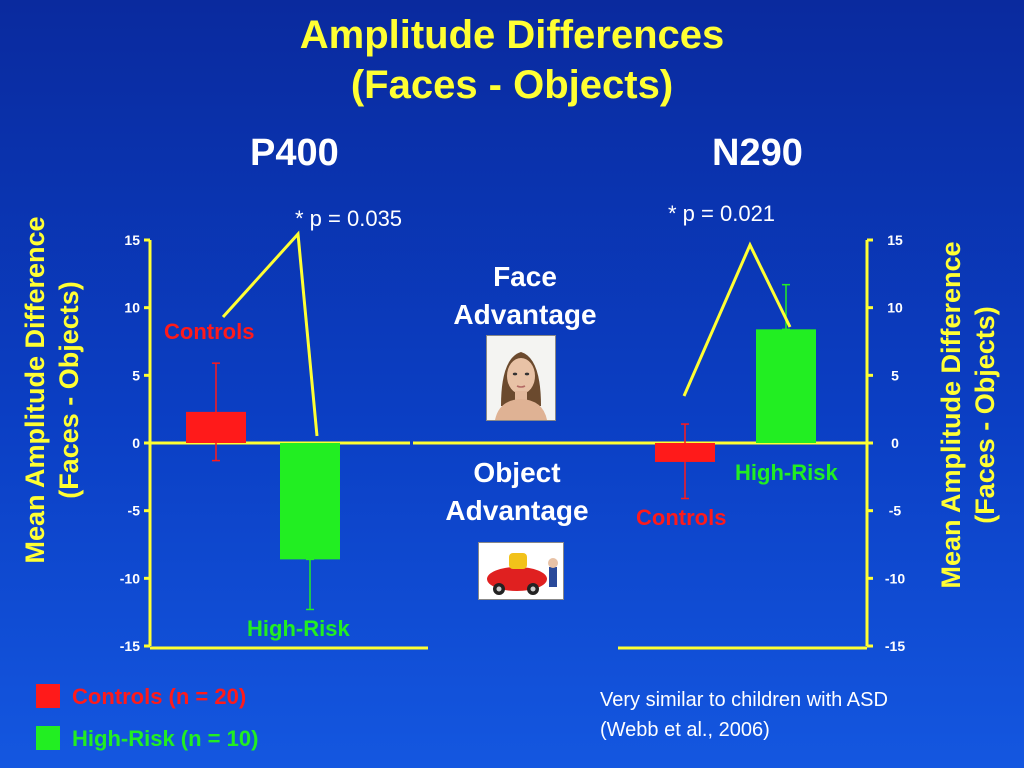 Image resolution: width=1024 pixels, height=768 pixels. Describe the element at coordinates (757, 153) in the screenshot. I see `panel-title-n290: N290` at that location.